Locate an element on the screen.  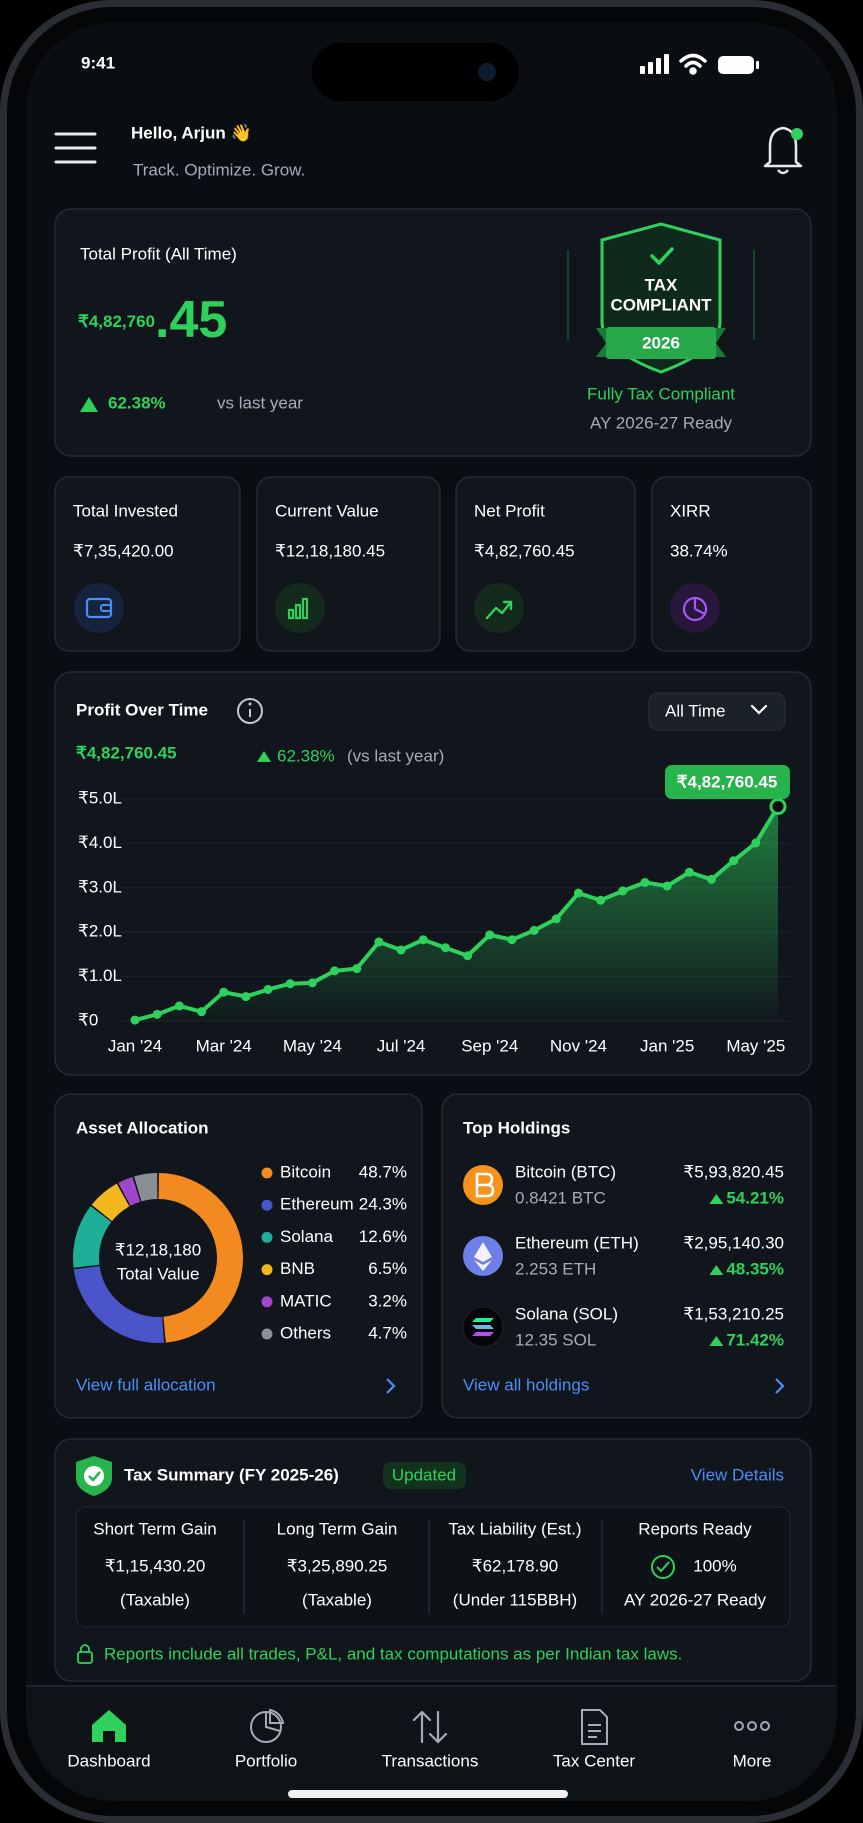
notification-bell is located at coordinates (783, 150).